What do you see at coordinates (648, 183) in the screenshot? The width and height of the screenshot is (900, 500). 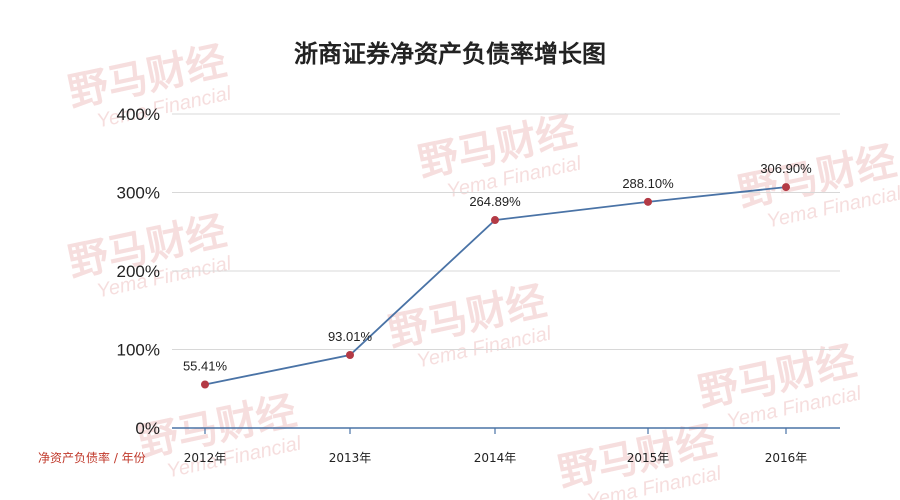 I see `data-label: 288.10%` at bounding box center [648, 183].